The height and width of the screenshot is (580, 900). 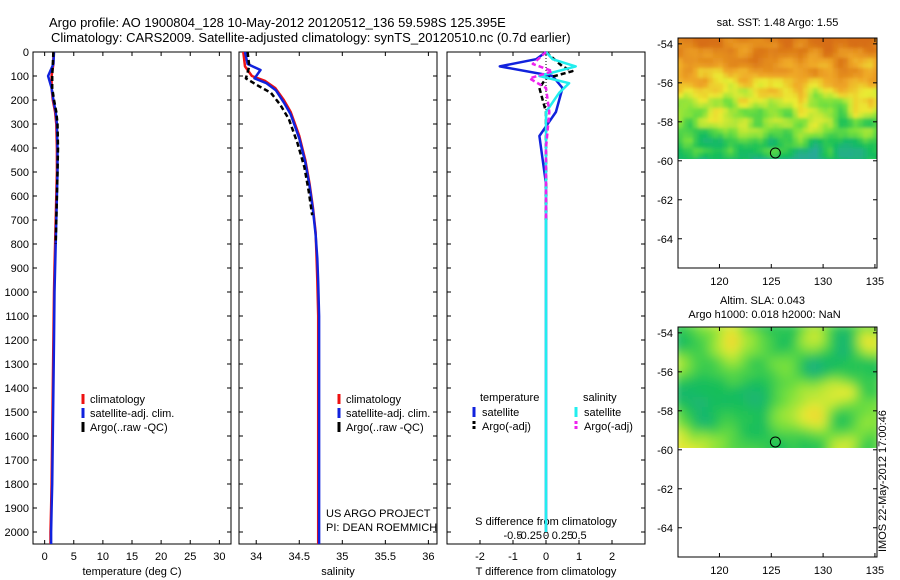 What do you see at coordinates (541, 135) in the screenshot?
I see `series-line-salinity-argo-adj-` at bounding box center [541, 135].